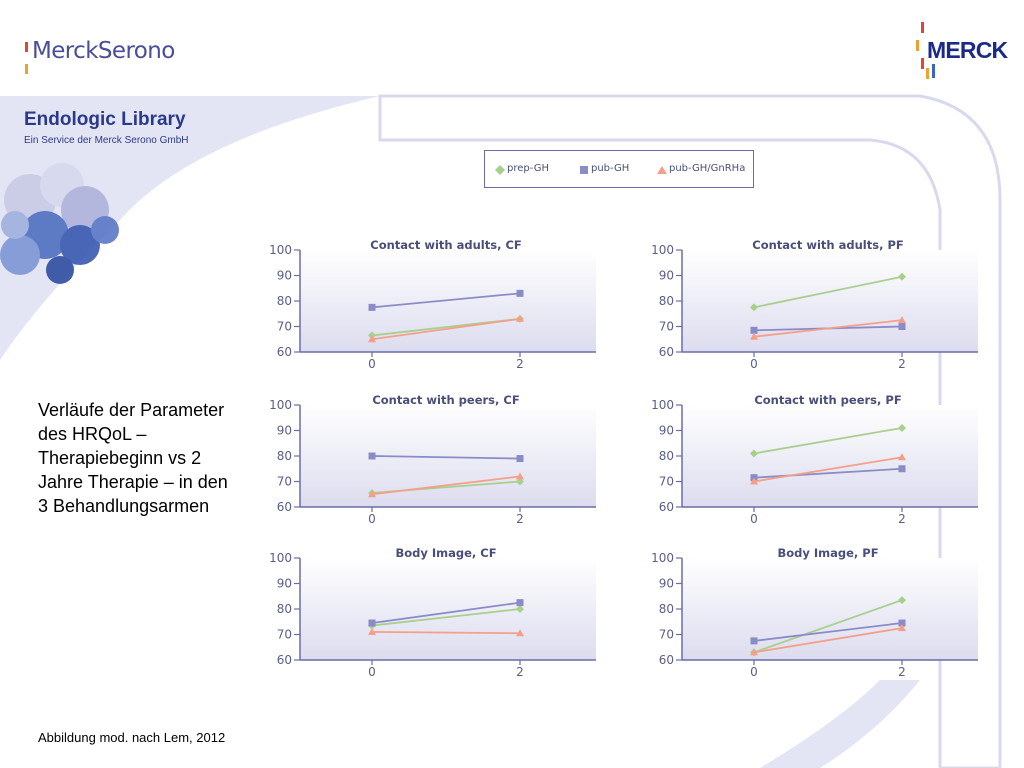  What do you see at coordinates (446, 245) in the screenshot?
I see `chart-title: Contact with adults, CF` at bounding box center [446, 245].